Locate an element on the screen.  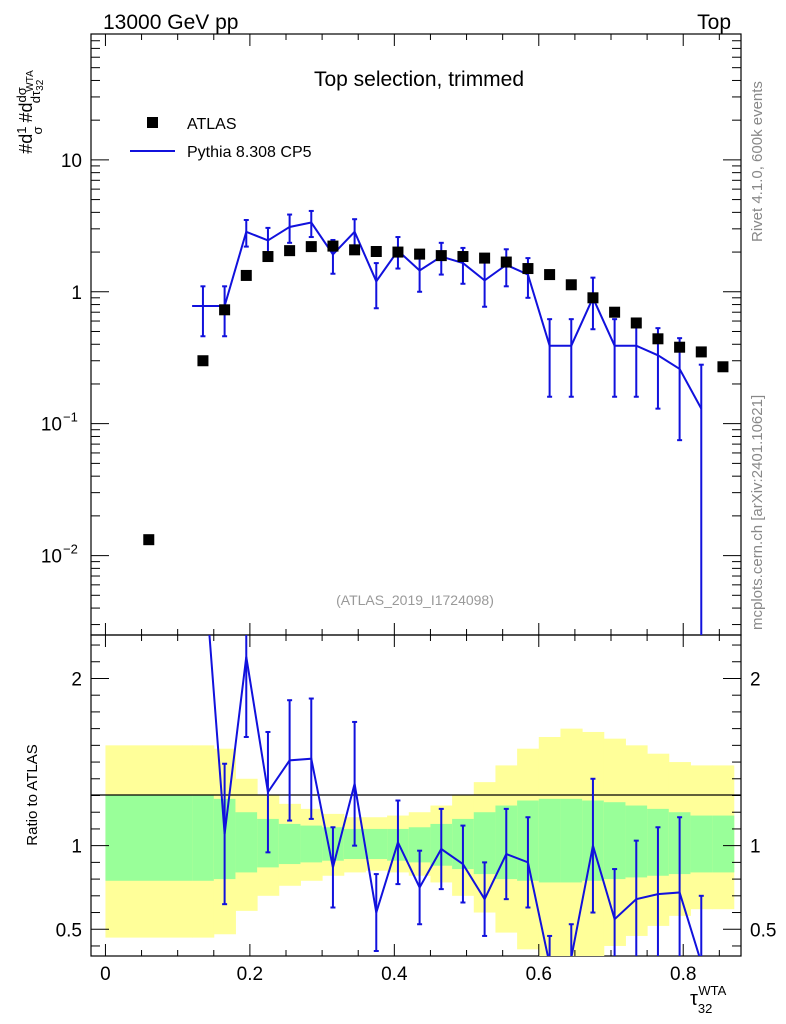
svg-text: #d1σ#ddσdτ32WTA is located at coordinates (30, 112).